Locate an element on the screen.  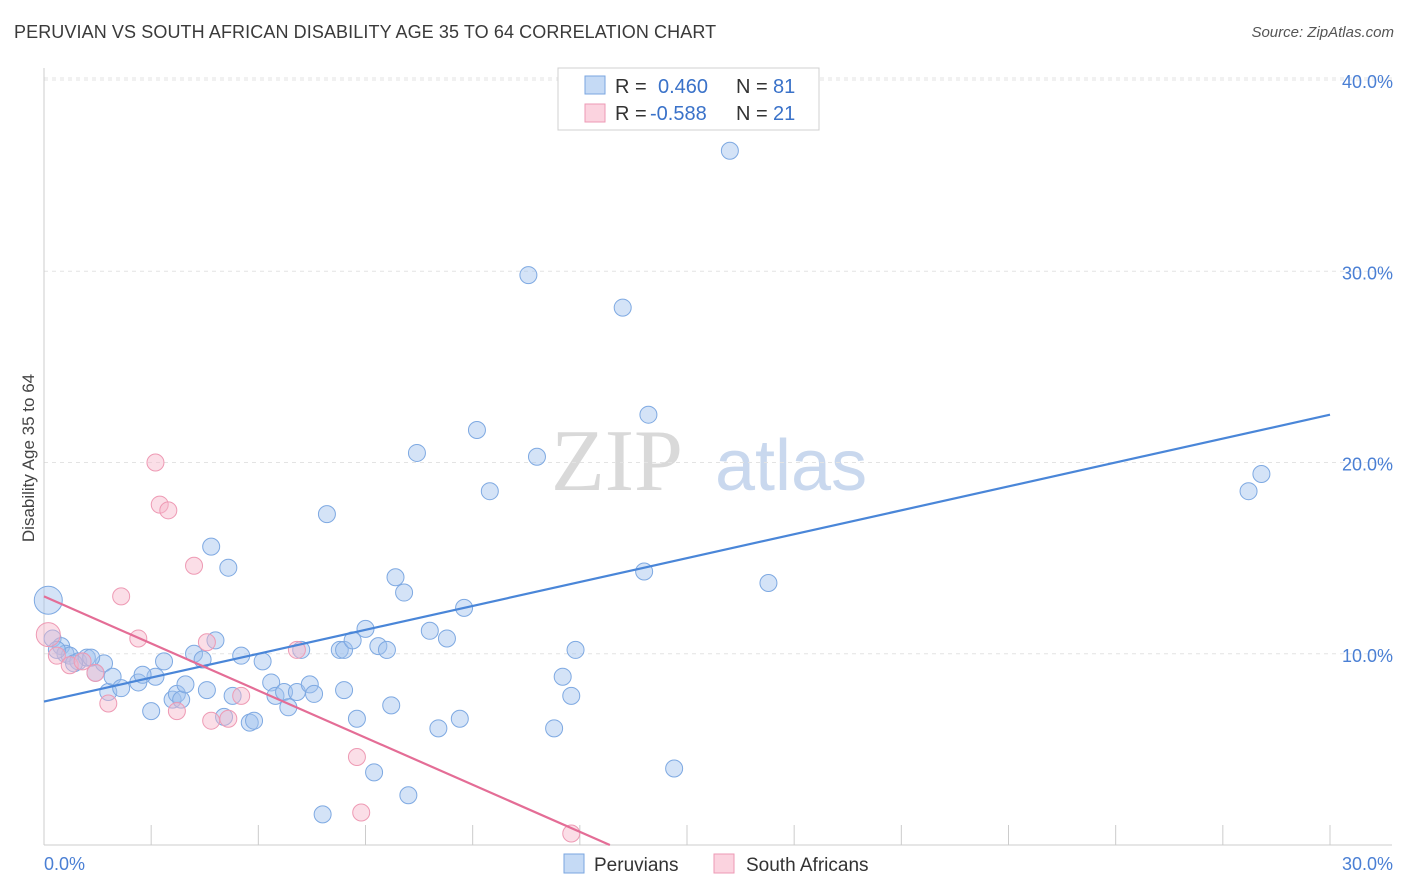
legend-r-value: -0.588 is located at coordinates (678, 114).